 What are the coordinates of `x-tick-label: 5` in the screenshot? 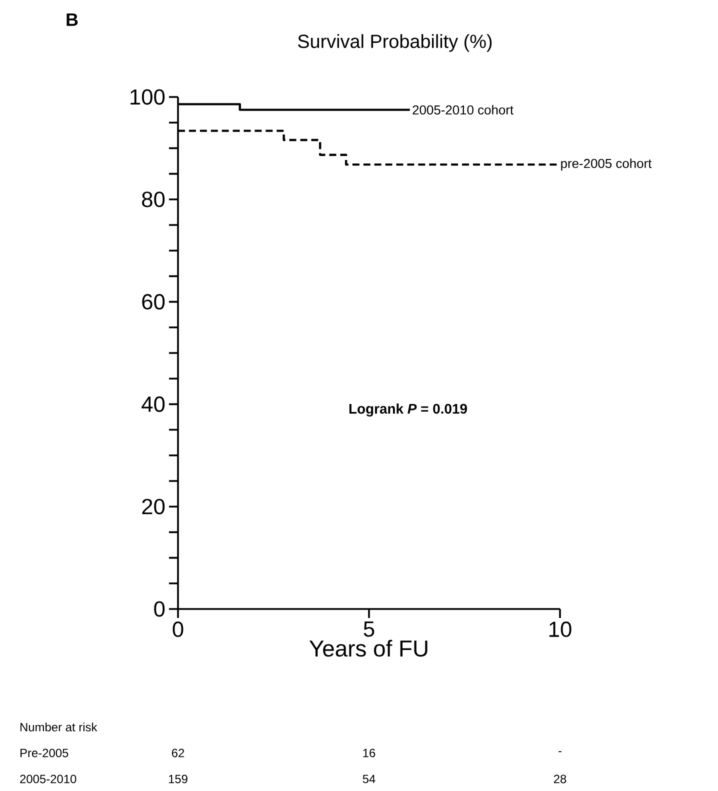 It's located at (369, 629).